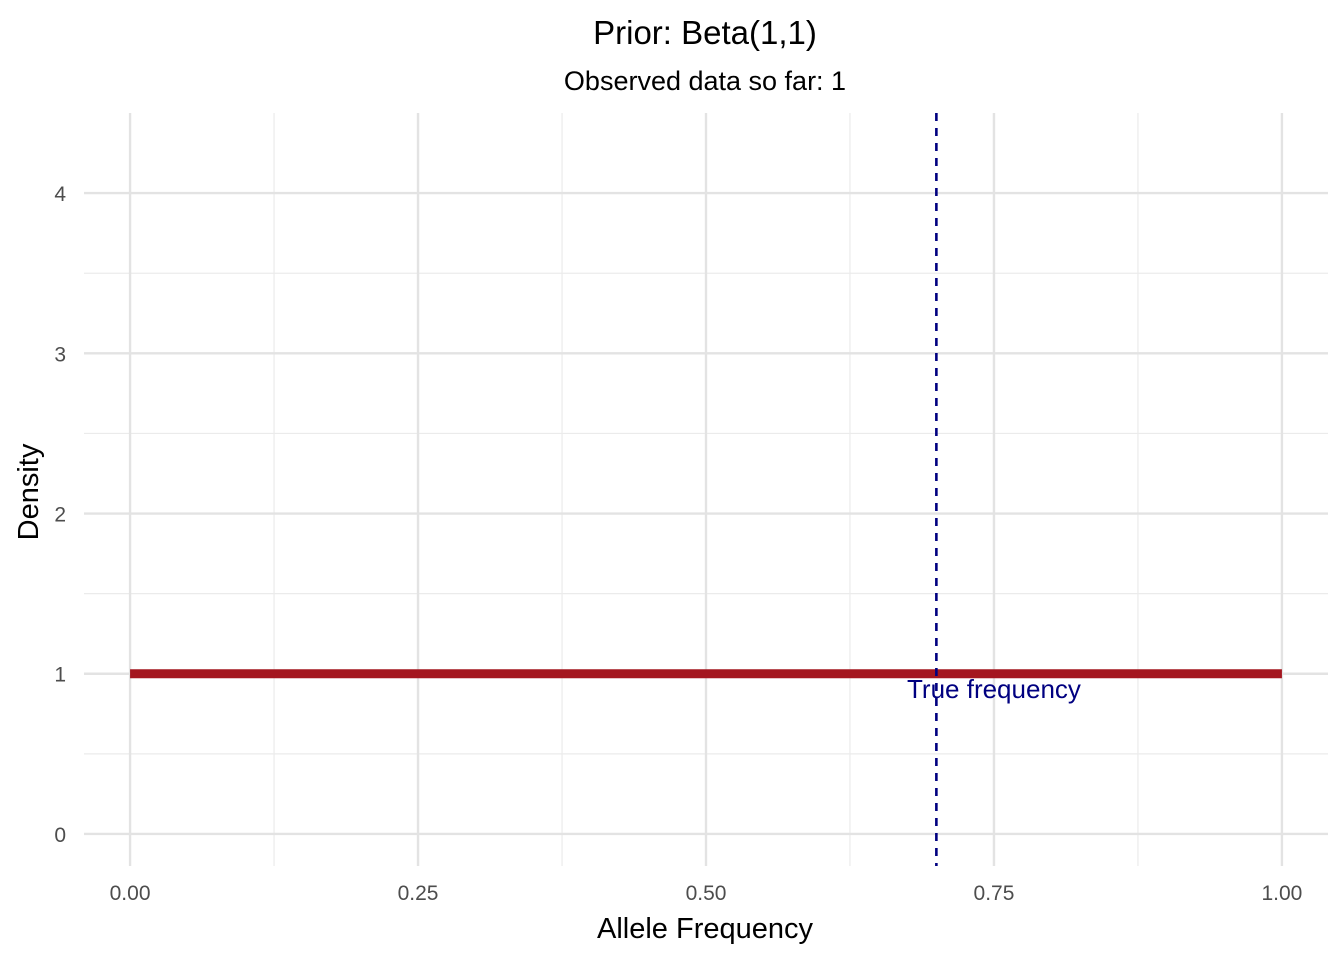  I want to click on y-tick-label: 1, so click(60, 675).